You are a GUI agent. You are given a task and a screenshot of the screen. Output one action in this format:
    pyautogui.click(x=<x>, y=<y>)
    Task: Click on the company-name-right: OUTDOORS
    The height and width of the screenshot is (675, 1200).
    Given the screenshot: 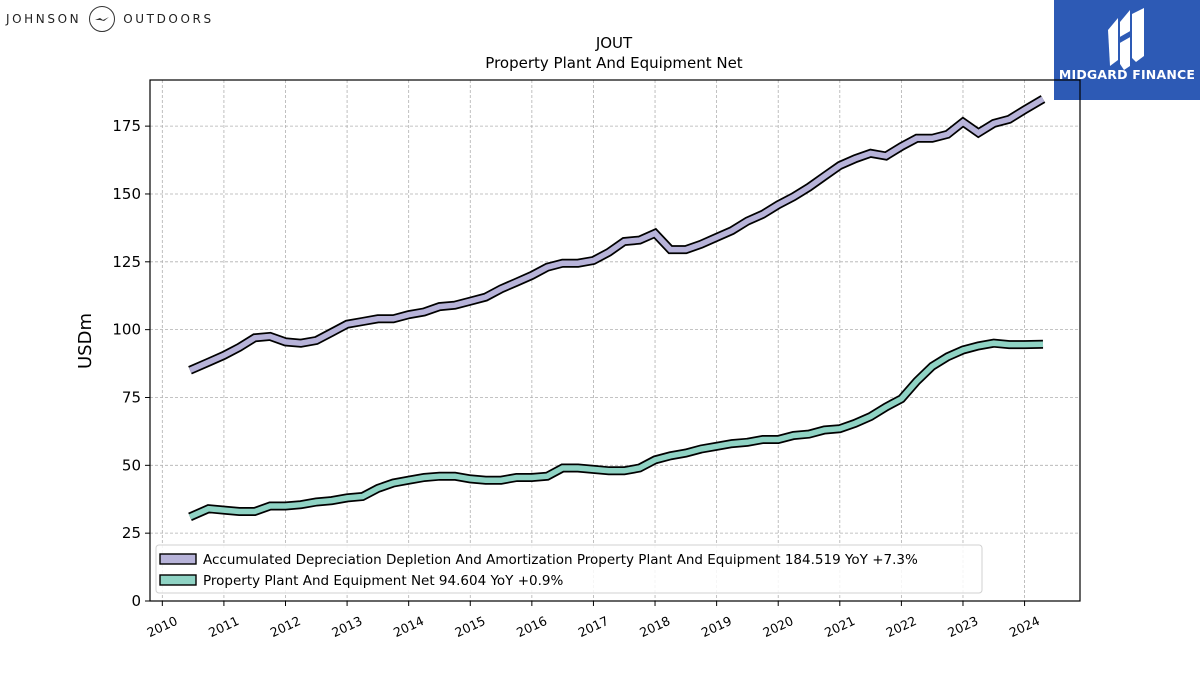 What is the action you would take?
    pyautogui.click(x=168, y=19)
    